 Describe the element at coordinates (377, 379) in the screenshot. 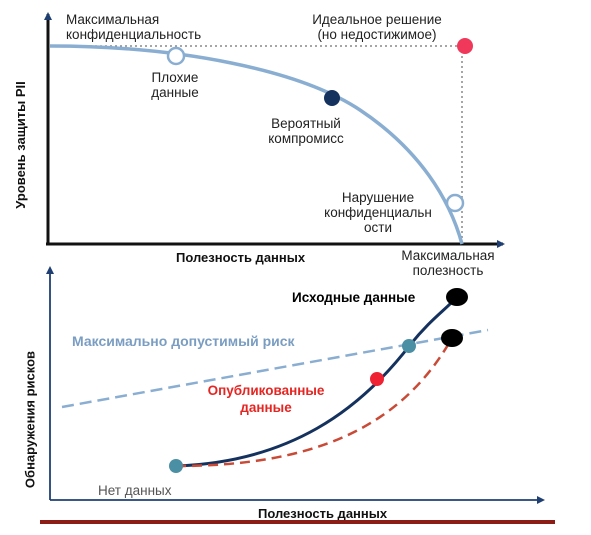

I see `published-point` at that location.